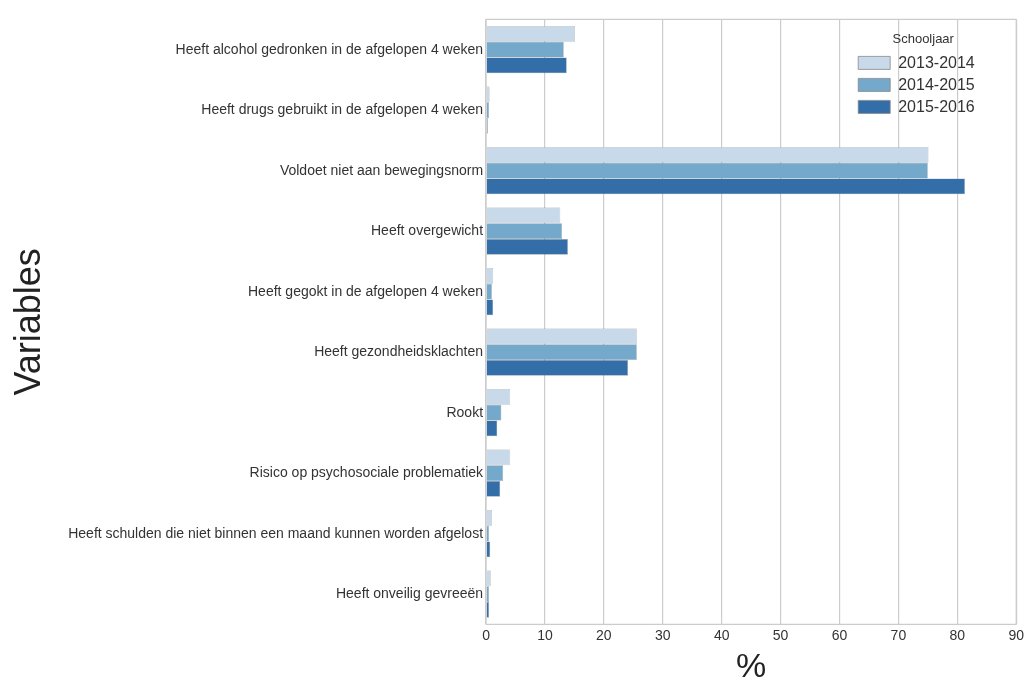  What do you see at coordinates (751, 664) in the screenshot?
I see `x-axis-title: %` at bounding box center [751, 664].